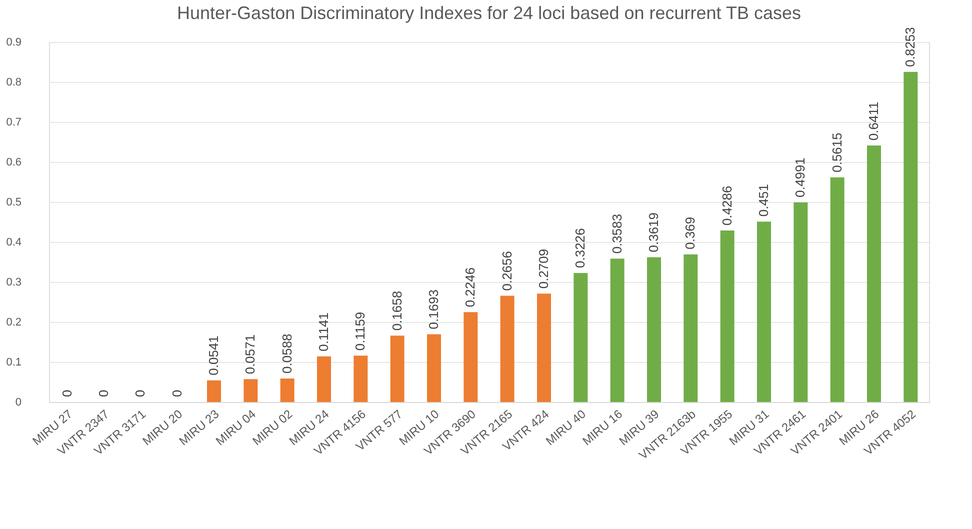 The image size is (972, 529). What do you see at coordinates (18, 402) in the screenshot?
I see `y-tick-label: 0` at bounding box center [18, 402].